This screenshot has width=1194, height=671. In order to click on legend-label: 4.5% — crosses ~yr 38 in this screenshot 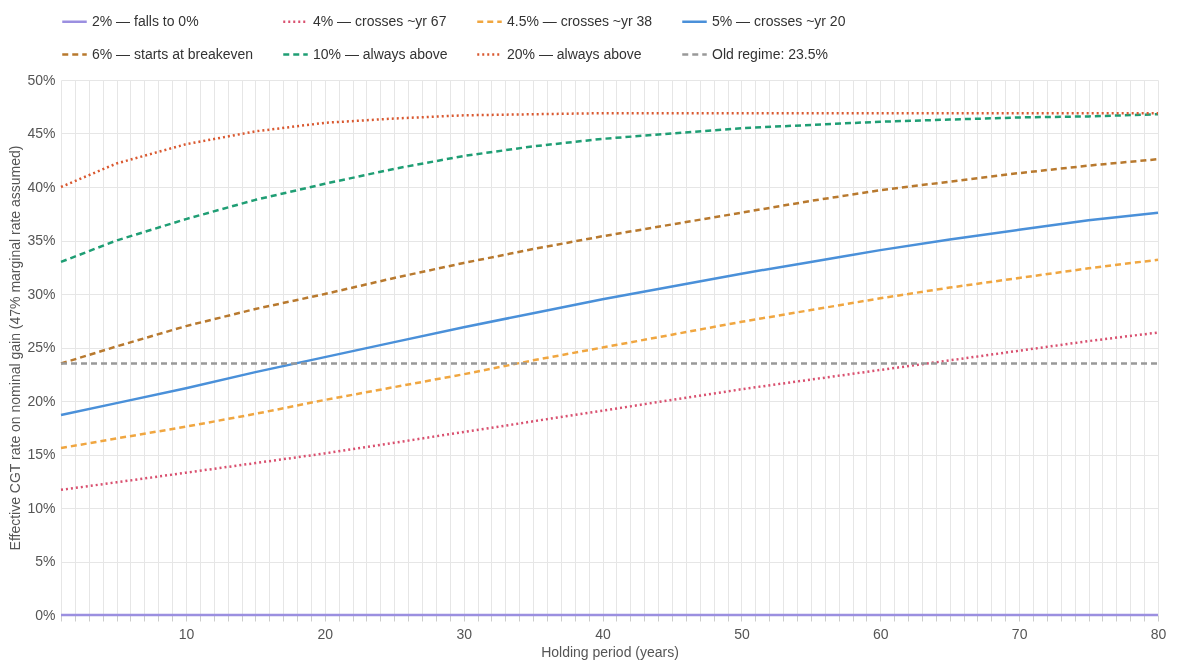, I will do `click(580, 20)`.